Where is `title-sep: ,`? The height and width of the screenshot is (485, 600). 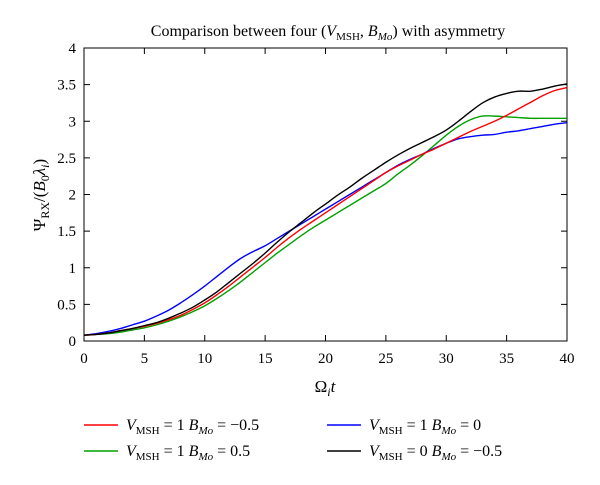 title-sep: , is located at coordinates (364, 31).